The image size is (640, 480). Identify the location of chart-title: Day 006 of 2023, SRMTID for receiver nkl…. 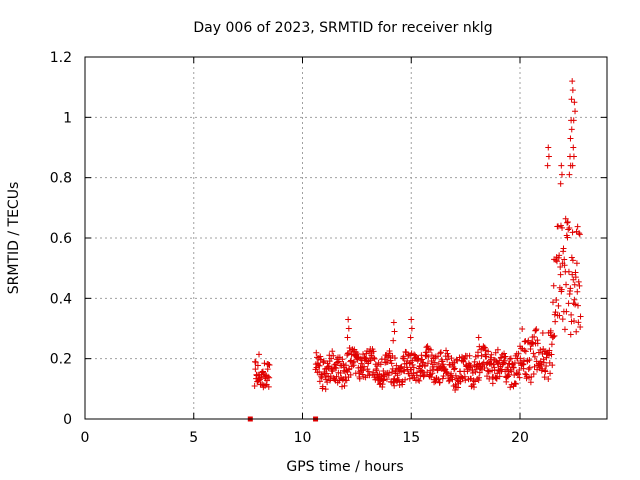
(342, 28).